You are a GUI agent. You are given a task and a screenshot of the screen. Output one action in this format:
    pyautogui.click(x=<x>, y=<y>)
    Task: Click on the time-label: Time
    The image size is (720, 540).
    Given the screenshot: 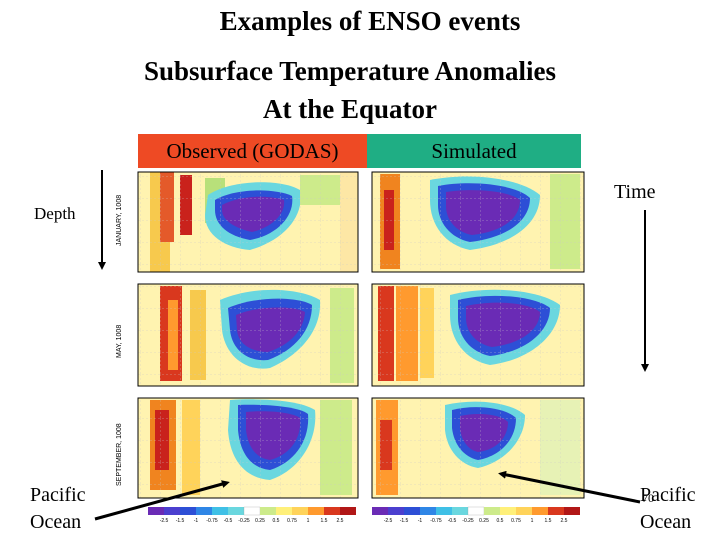 What is the action you would take?
    pyautogui.click(x=635, y=192)
    